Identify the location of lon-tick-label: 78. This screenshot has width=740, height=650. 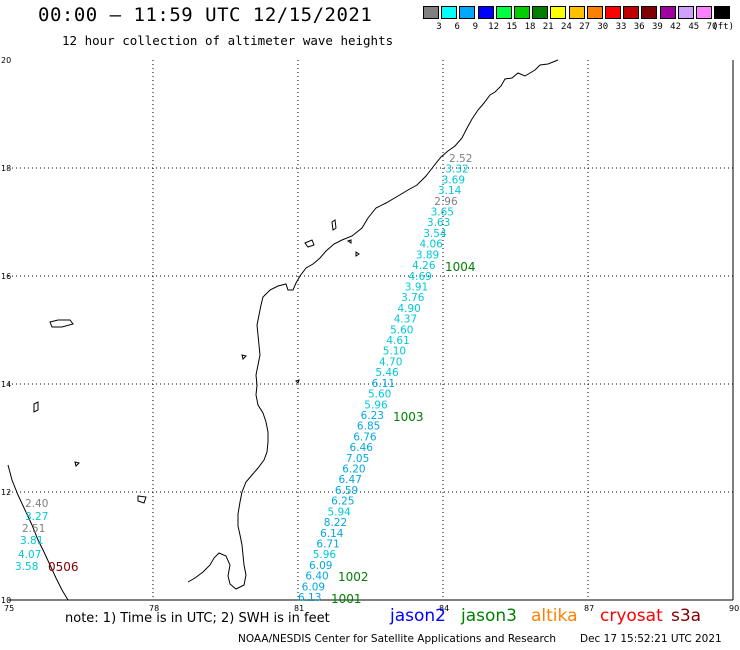
(154, 608).